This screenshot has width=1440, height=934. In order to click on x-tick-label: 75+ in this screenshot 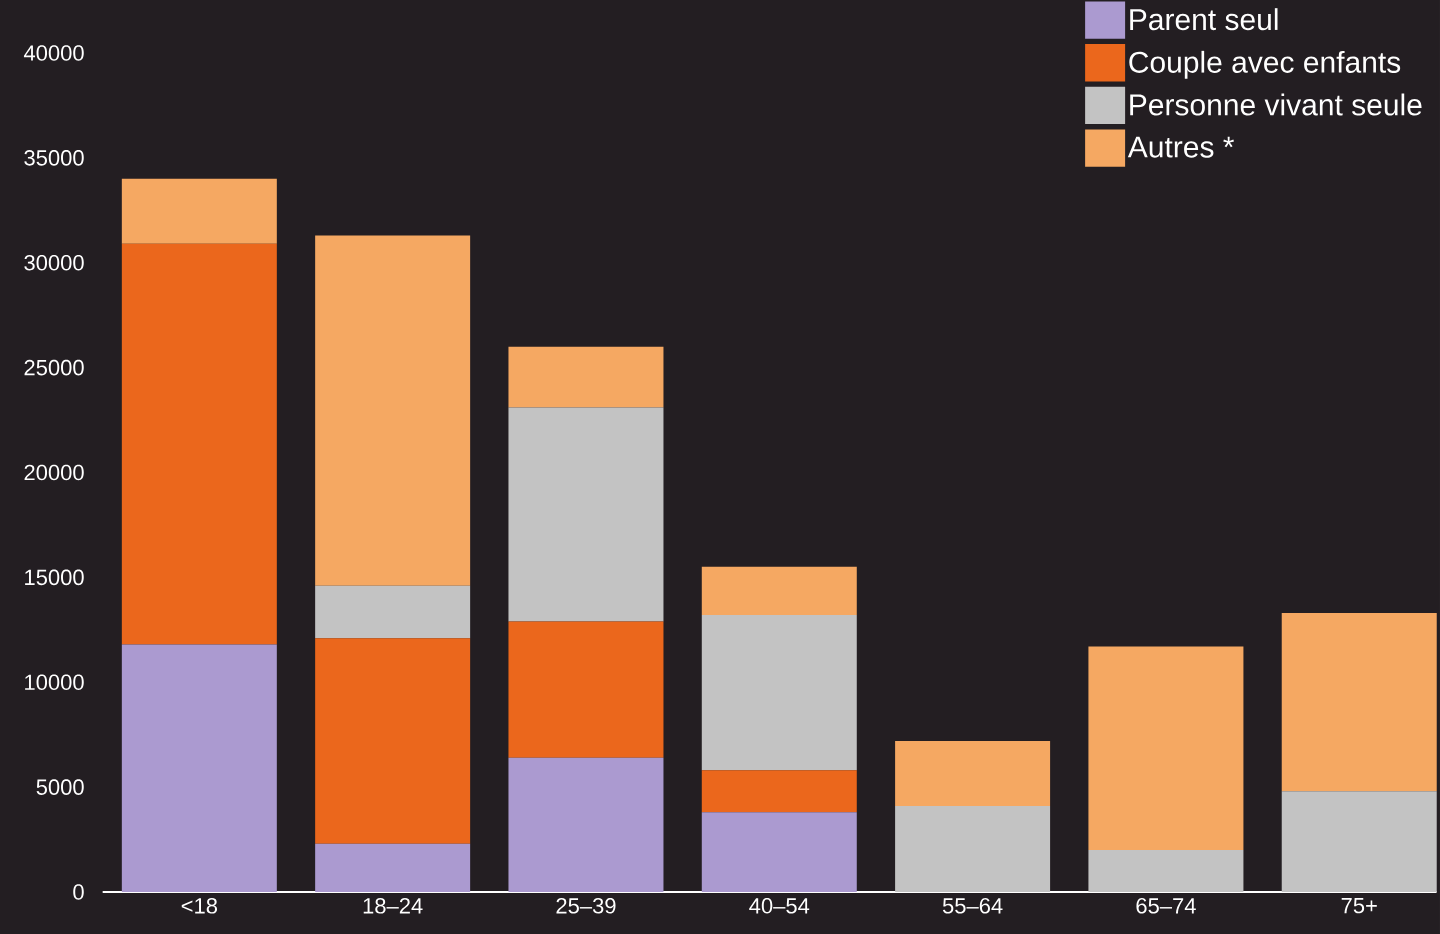, I will do `click(1359, 906)`.